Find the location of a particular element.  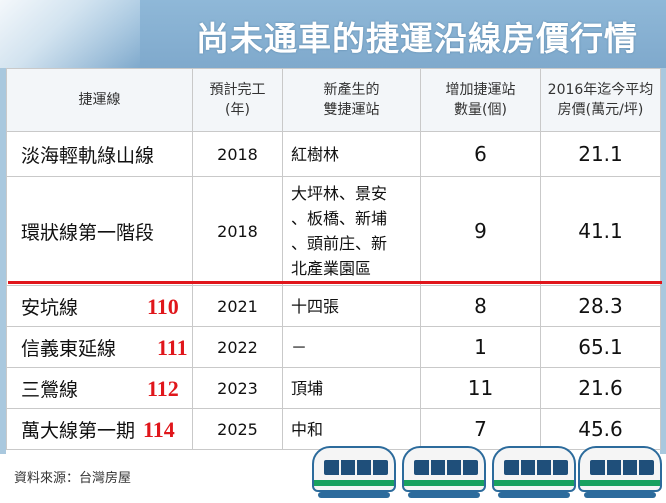

line-name: 萬大線第一期 114 is located at coordinates (99, 429).